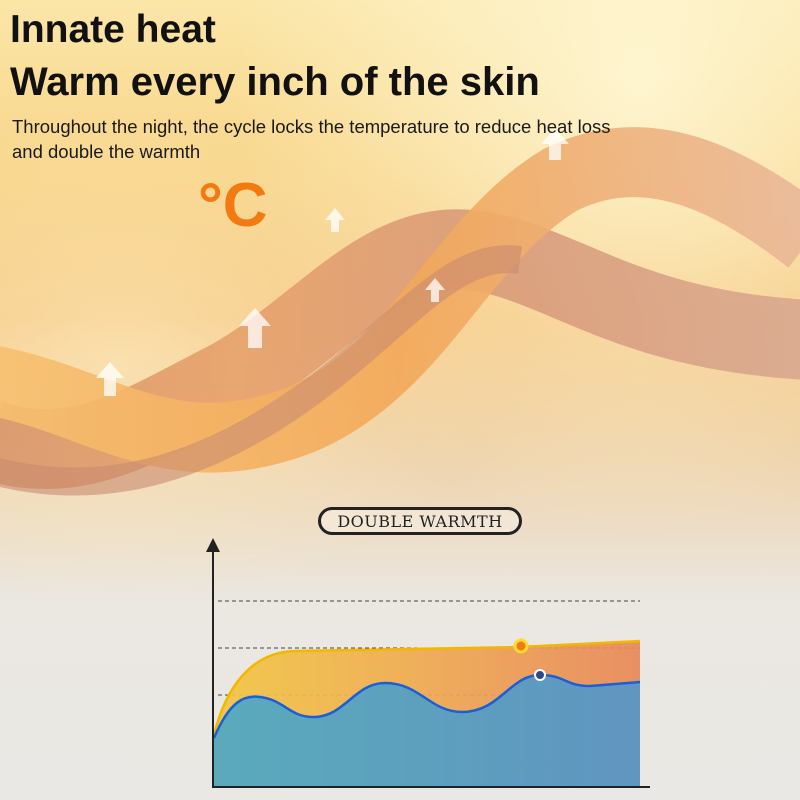 The width and height of the screenshot is (800, 800). I want to click on blue-marker, so click(540, 675).